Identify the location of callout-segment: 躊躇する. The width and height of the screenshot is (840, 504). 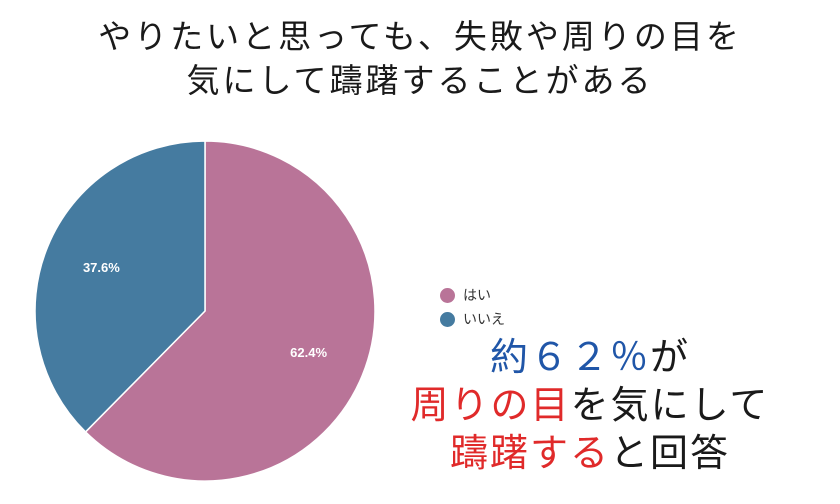
(529, 453).